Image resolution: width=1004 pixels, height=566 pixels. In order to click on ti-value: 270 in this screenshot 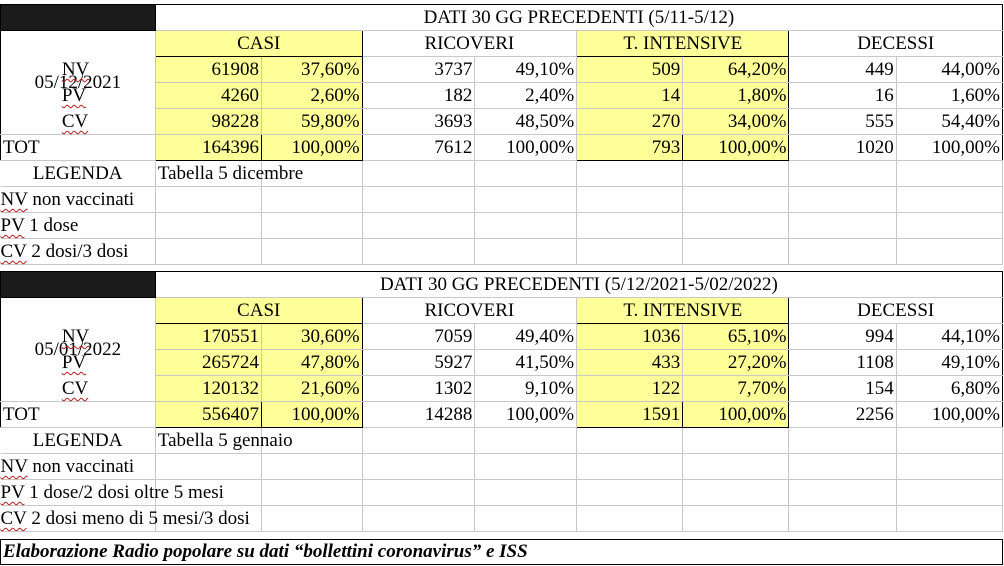, I will do `click(630, 121)`.